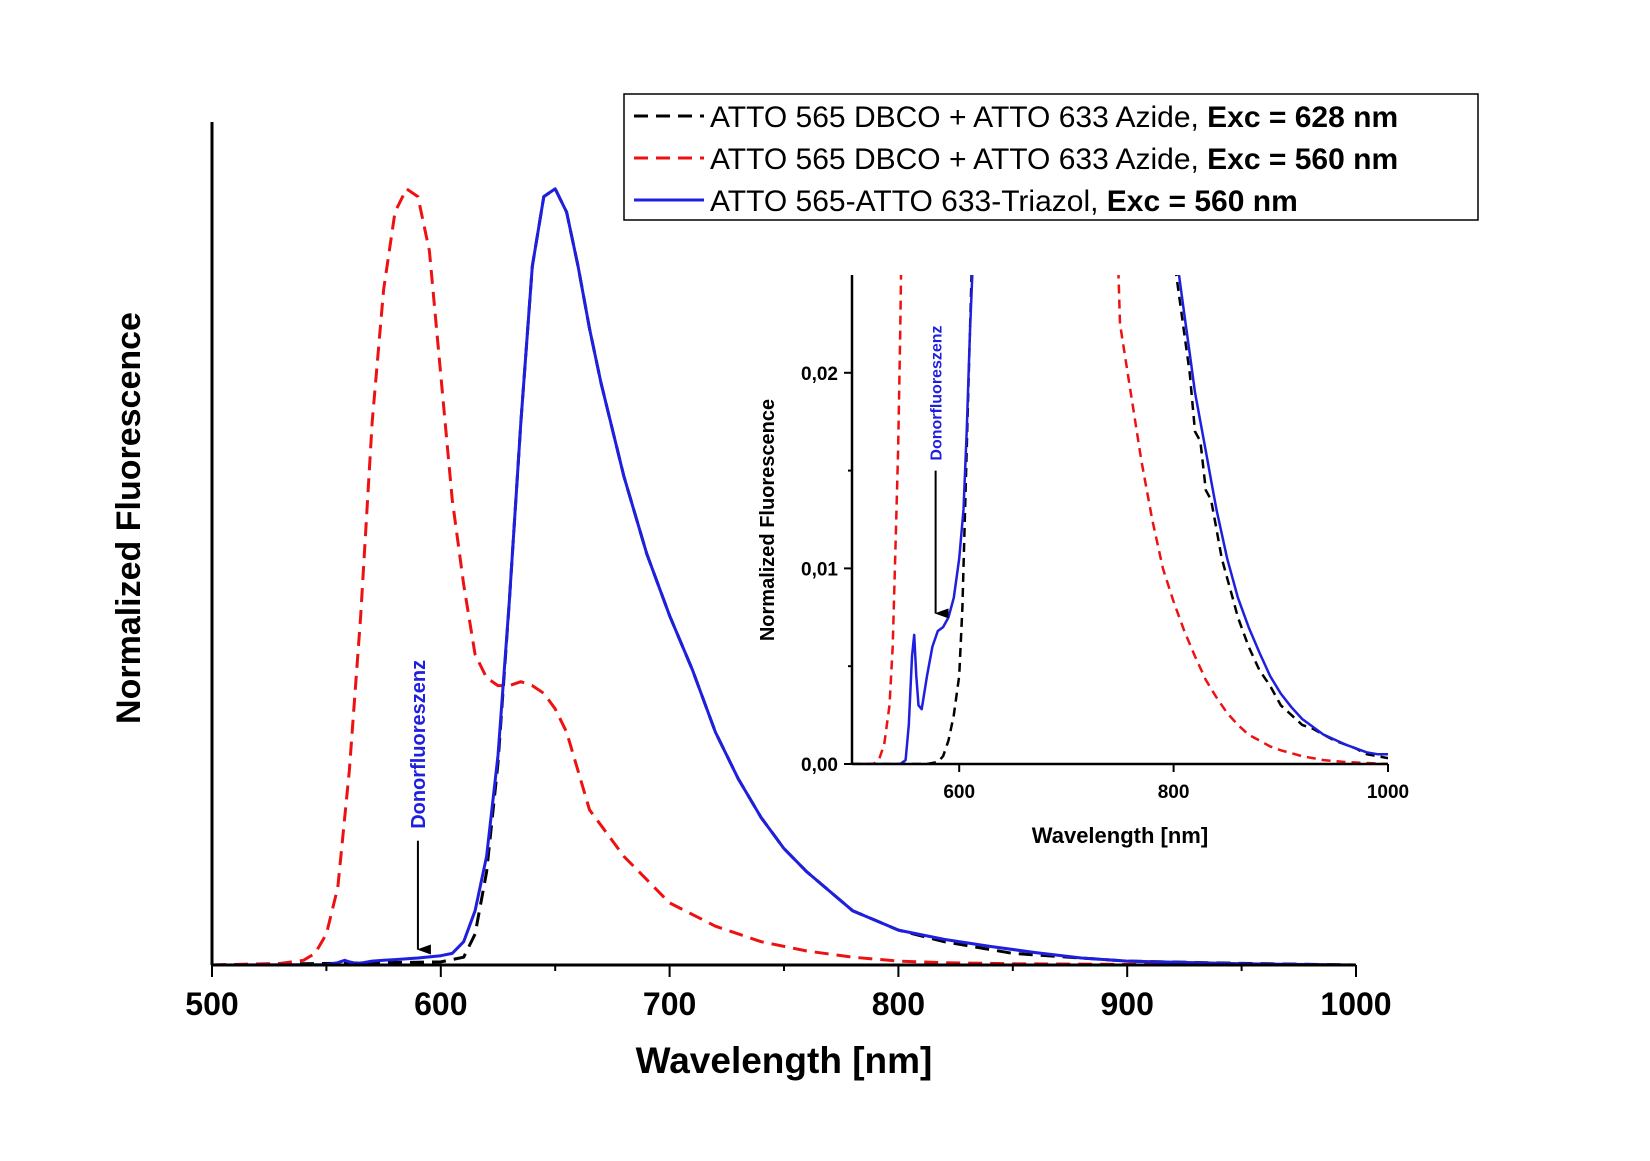 This screenshot has width=1650, height=1161. I want to click on inset-x-tick-label-1: 800, so click(1174, 792).